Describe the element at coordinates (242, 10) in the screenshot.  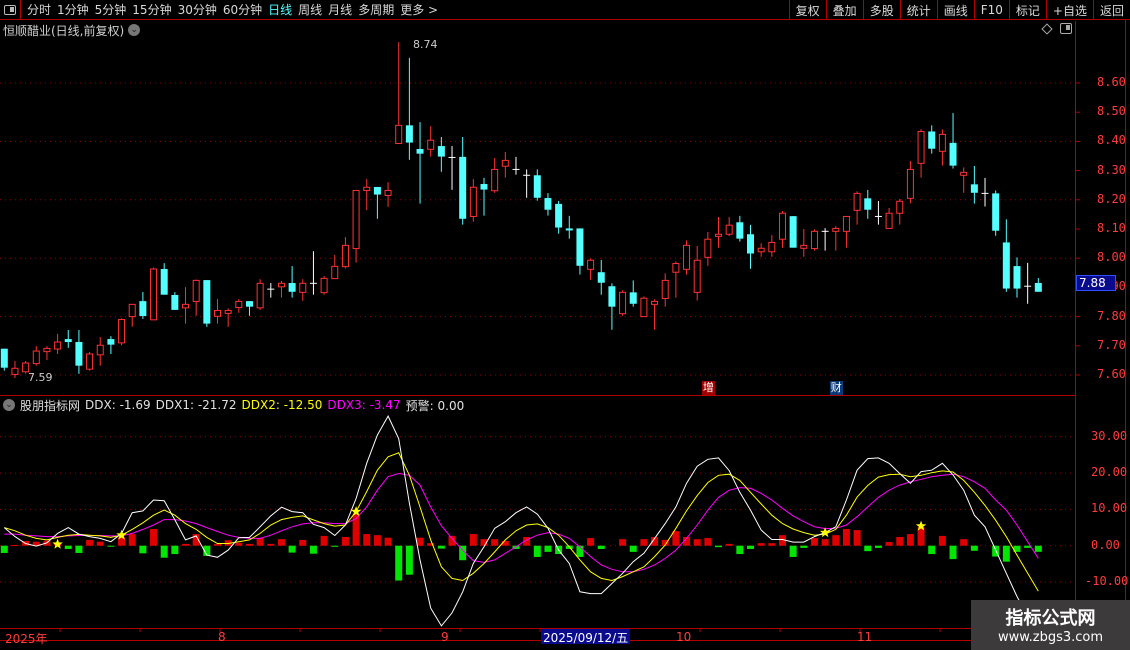
I see `tab-period: 60分钟` at that location.